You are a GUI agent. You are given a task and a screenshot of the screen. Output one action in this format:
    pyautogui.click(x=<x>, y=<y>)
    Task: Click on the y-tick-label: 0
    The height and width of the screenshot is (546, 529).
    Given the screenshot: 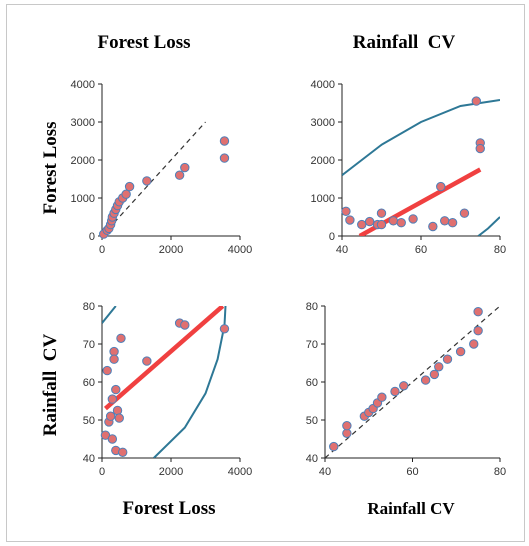 What is the action you would take?
    pyautogui.click(x=92, y=237)
    